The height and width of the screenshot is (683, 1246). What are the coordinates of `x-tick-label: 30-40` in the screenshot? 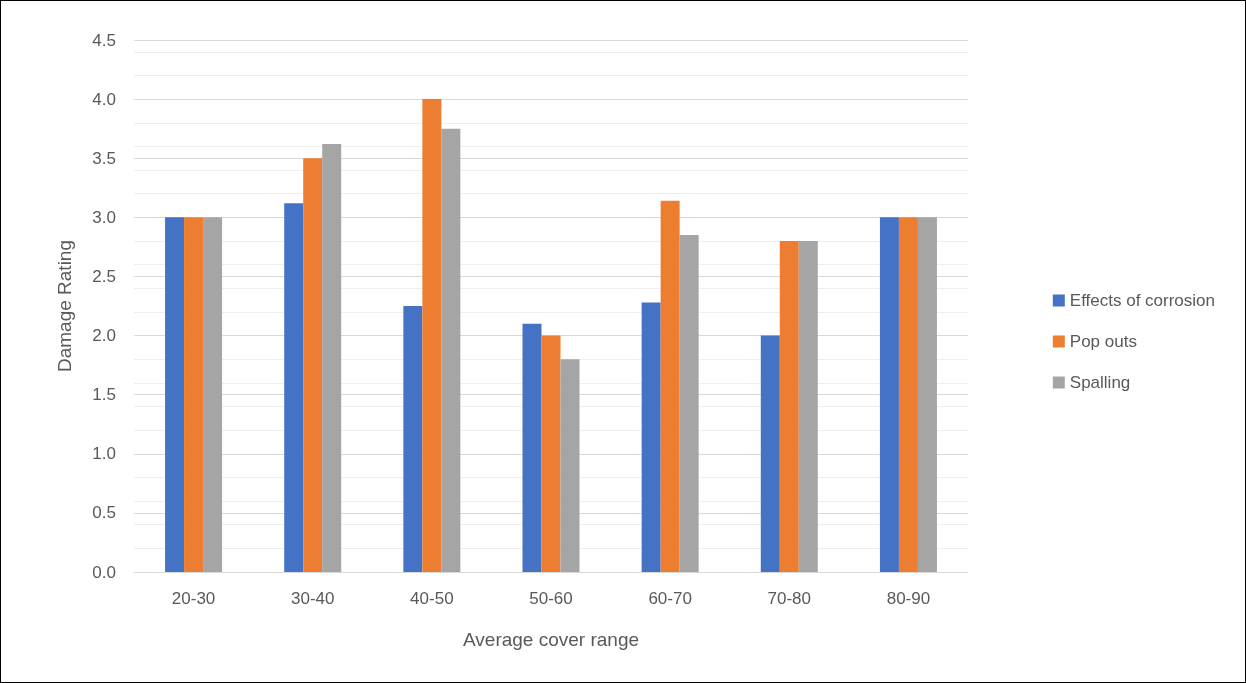 It's located at (312, 598).